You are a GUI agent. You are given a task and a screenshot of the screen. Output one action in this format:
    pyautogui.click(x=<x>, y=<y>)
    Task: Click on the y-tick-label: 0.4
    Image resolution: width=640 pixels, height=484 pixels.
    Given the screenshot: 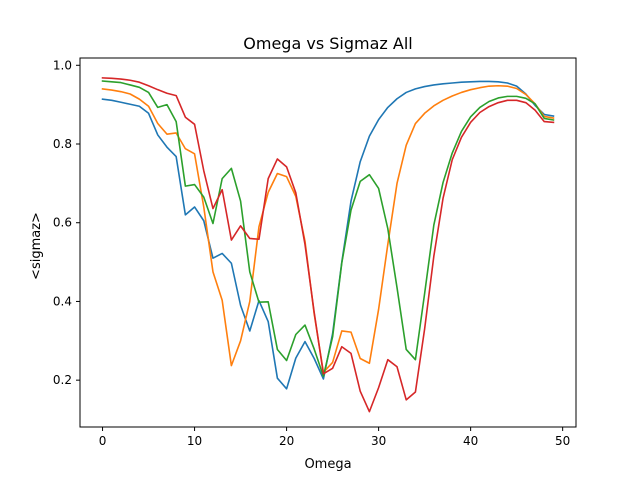 What is the action you would take?
    pyautogui.click(x=62, y=301)
    